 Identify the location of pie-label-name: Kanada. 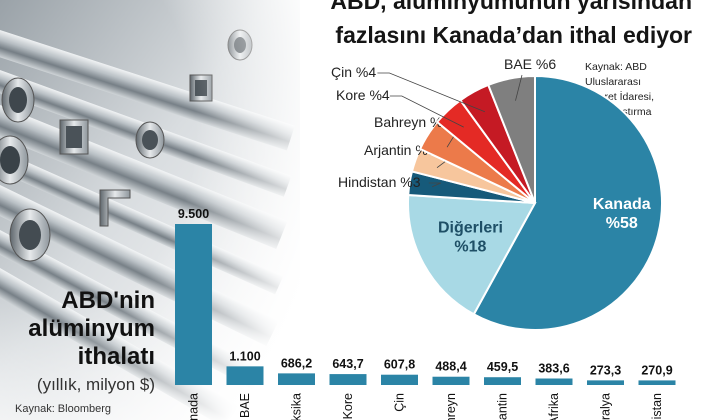
(622, 204).